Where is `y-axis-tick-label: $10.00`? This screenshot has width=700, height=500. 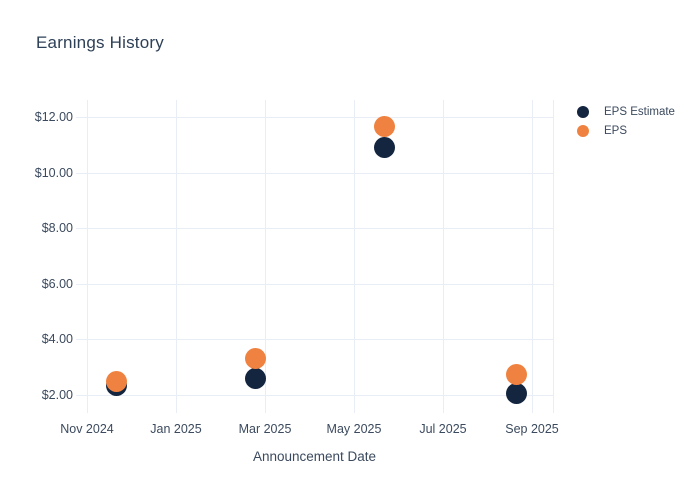
y-axis-tick-label: $10.00 is located at coordinates (53, 172).